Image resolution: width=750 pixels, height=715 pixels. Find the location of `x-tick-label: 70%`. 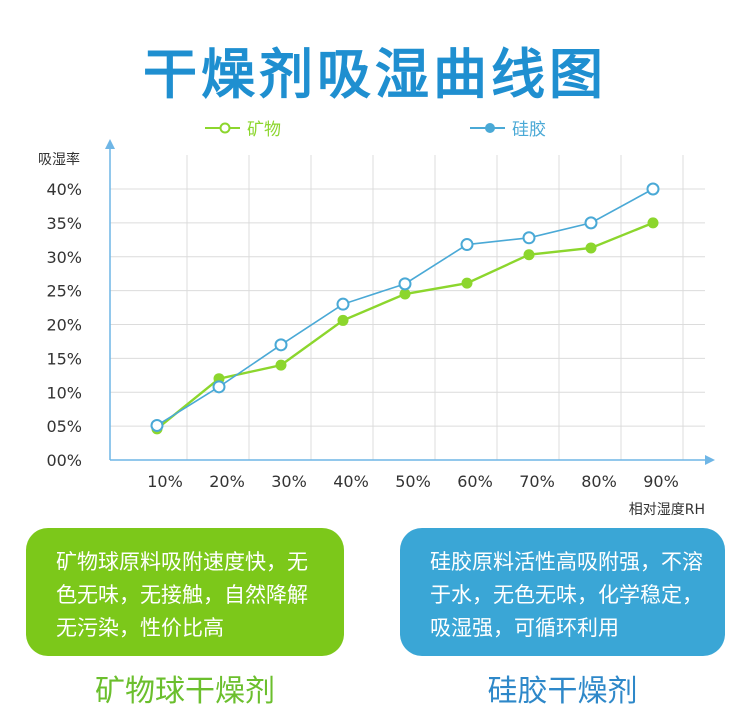

x-tick-label: 70% is located at coordinates (537, 481).